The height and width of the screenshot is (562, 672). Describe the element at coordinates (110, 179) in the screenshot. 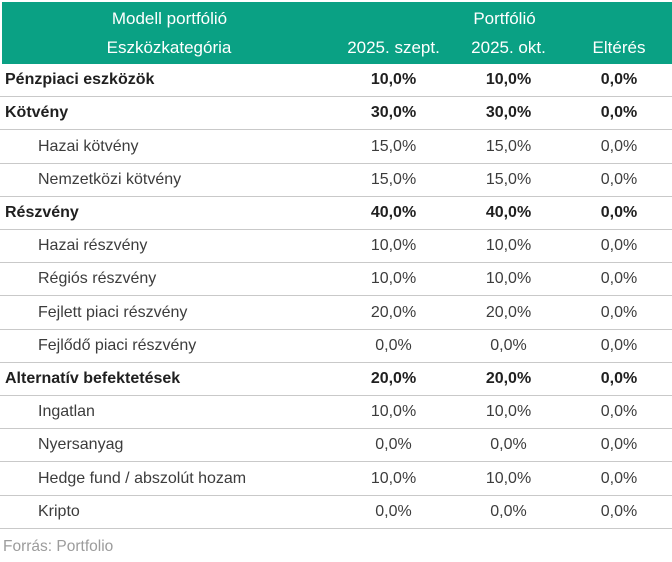

I see `asset-category-cell: Nemzetközi kötvény` at that location.